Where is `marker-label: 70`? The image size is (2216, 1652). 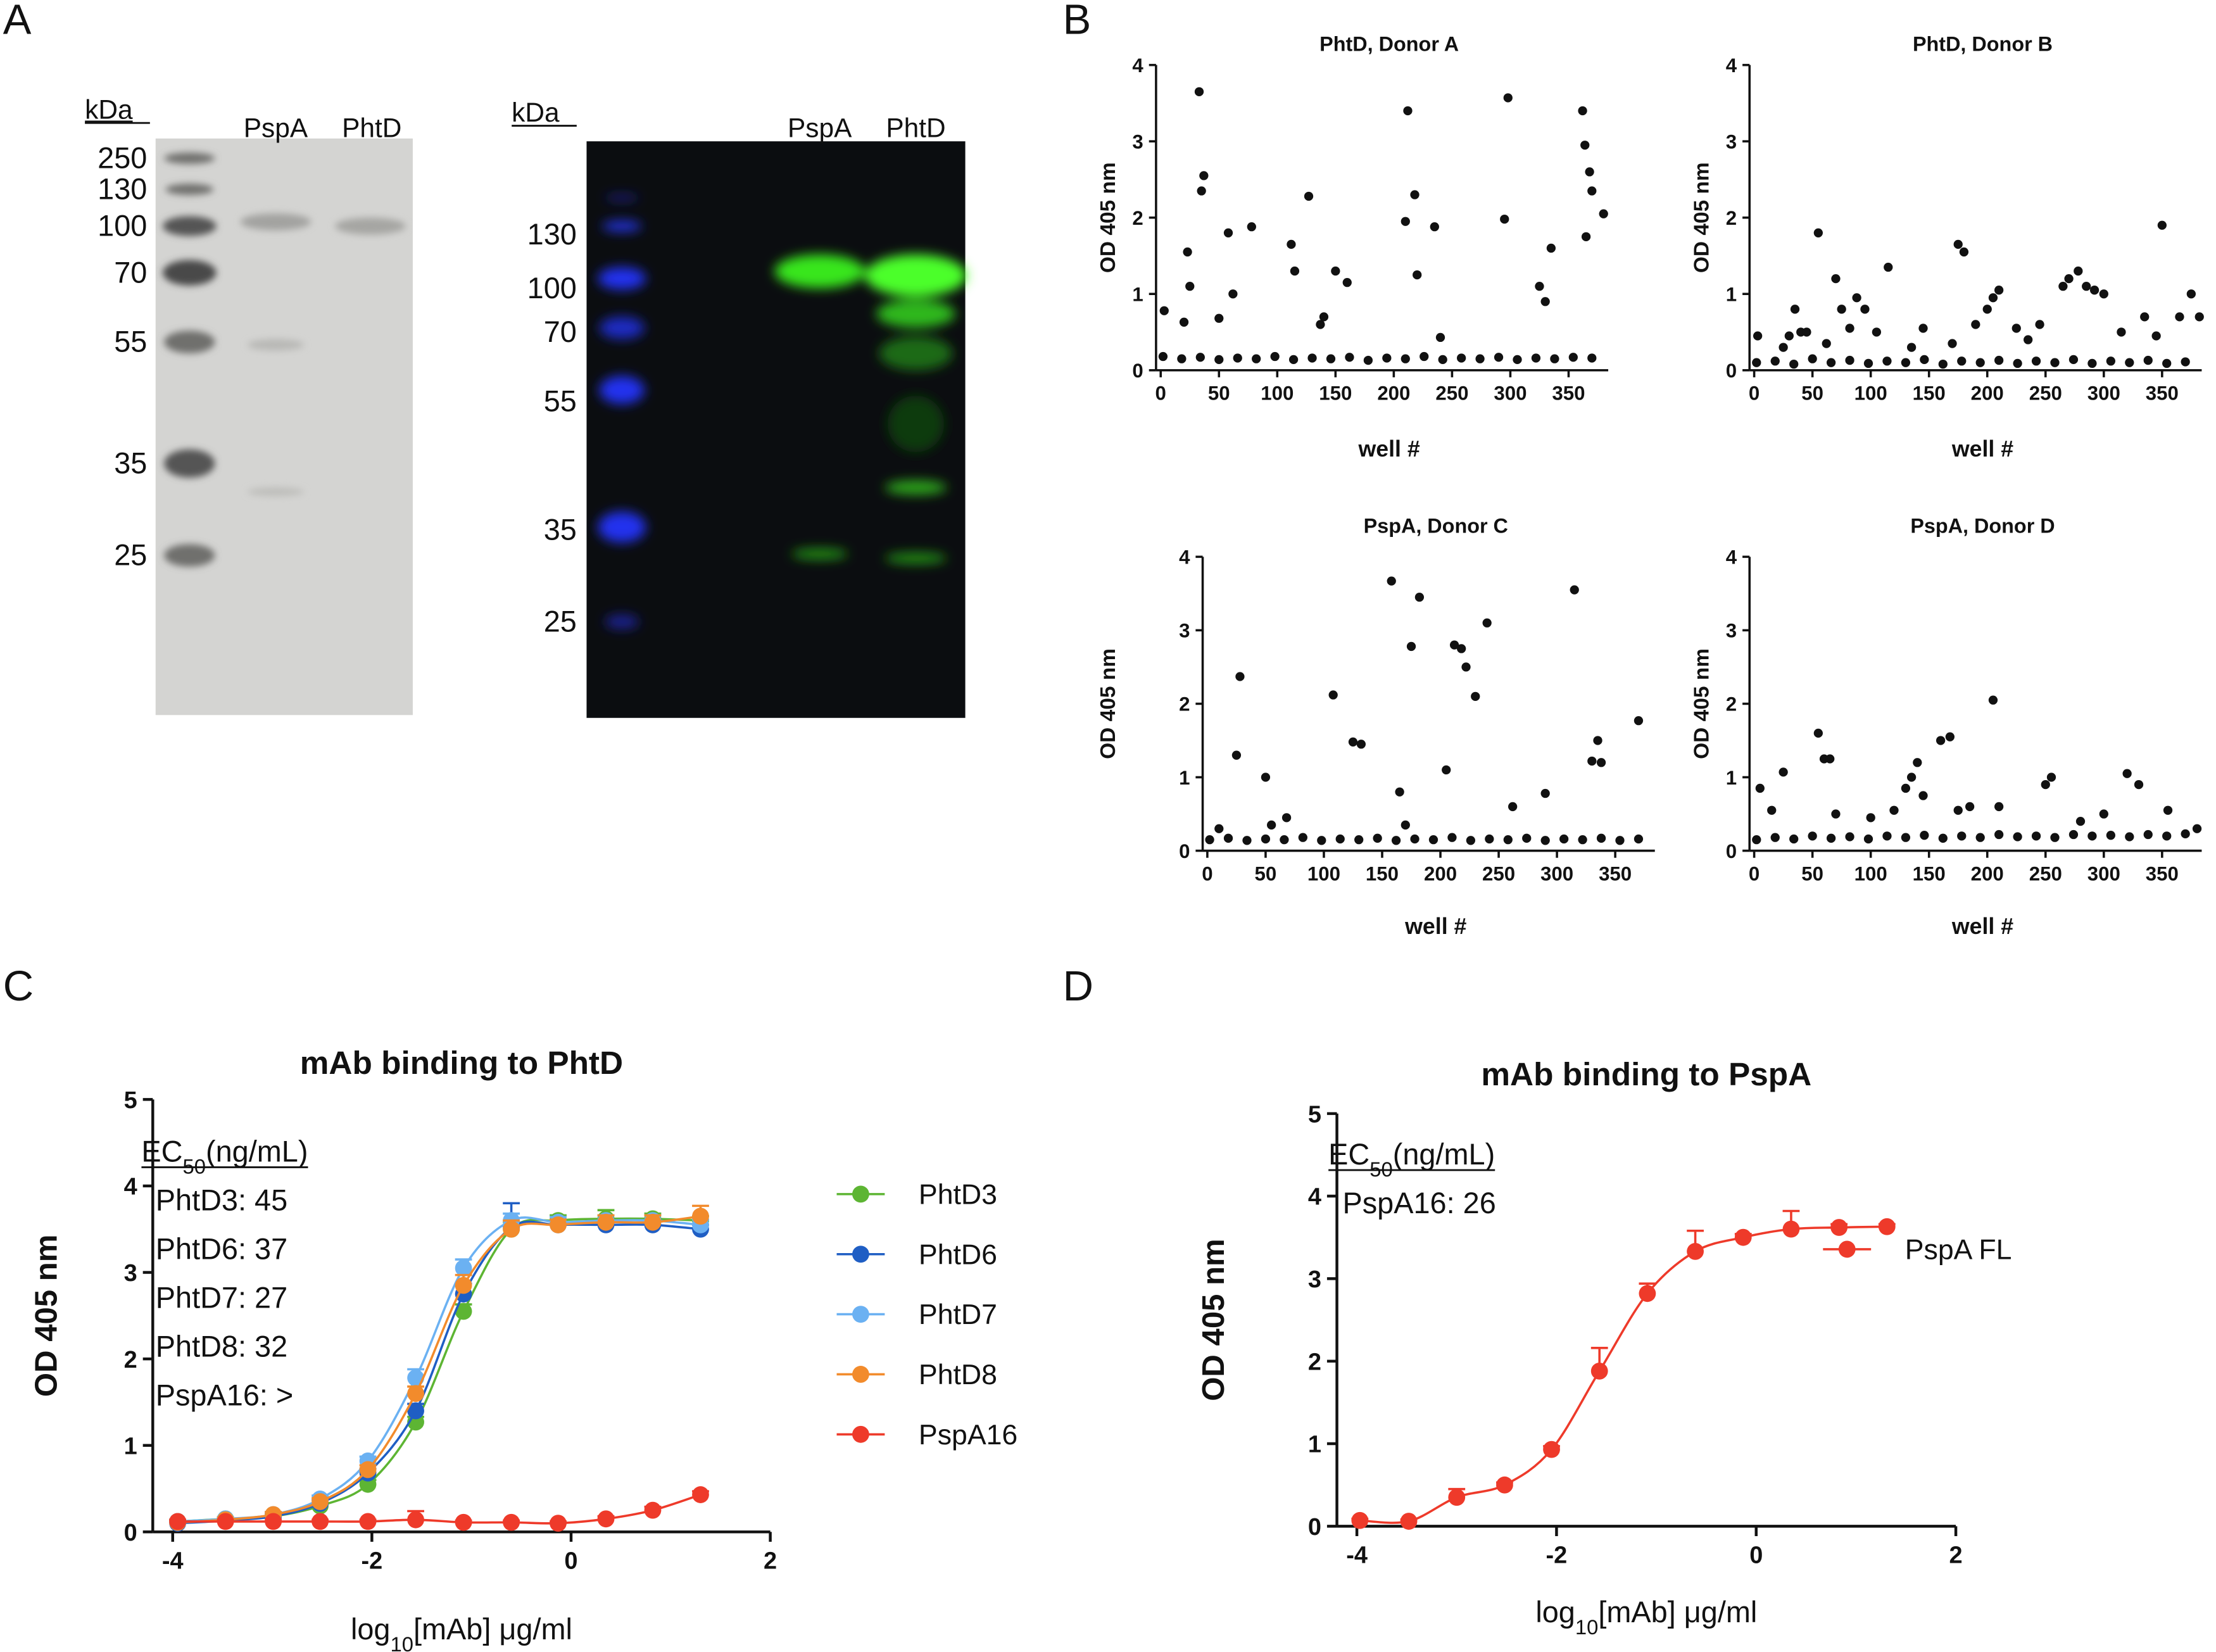
marker-label: 70 is located at coordinates (130, 273).